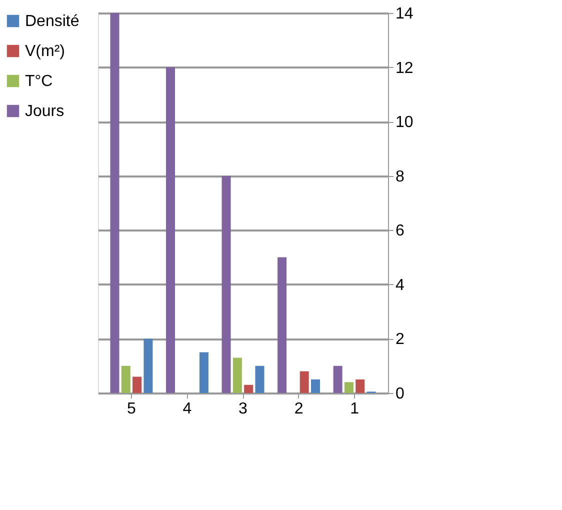  I want to click on legend-label: V(m²), so click(45, 51).